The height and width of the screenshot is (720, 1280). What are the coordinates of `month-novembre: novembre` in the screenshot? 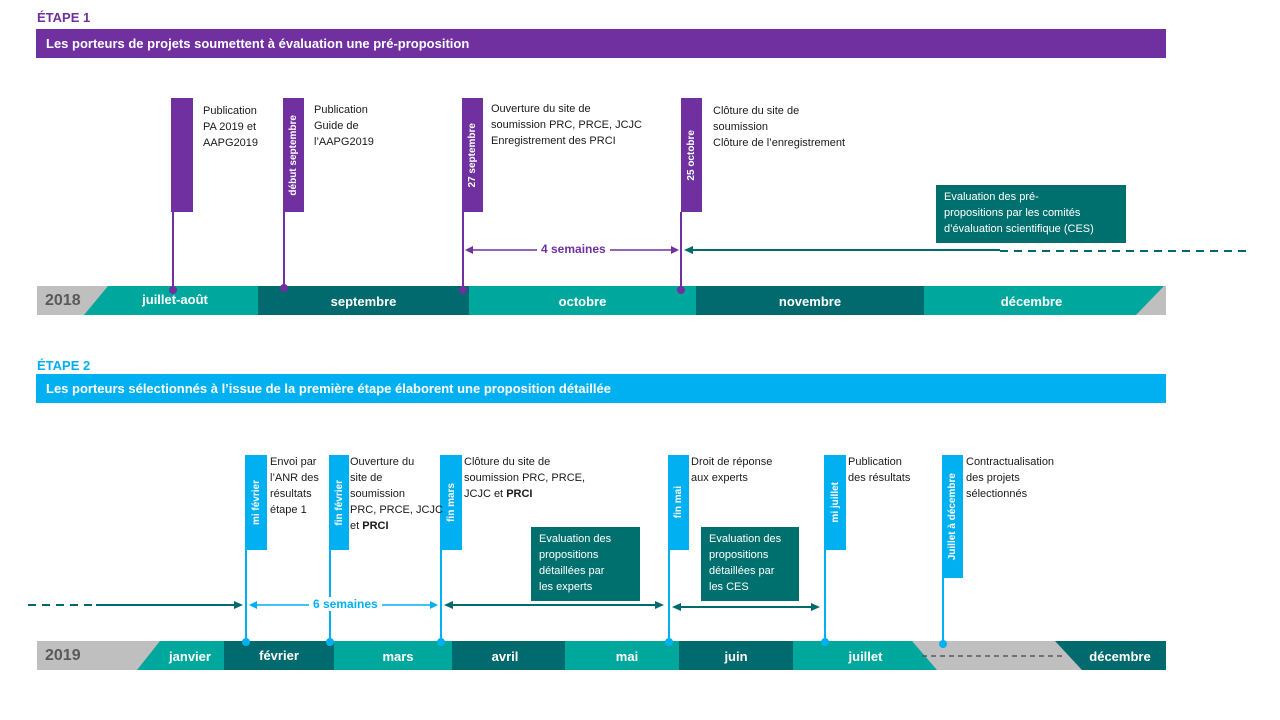 It's located at (810, 301).